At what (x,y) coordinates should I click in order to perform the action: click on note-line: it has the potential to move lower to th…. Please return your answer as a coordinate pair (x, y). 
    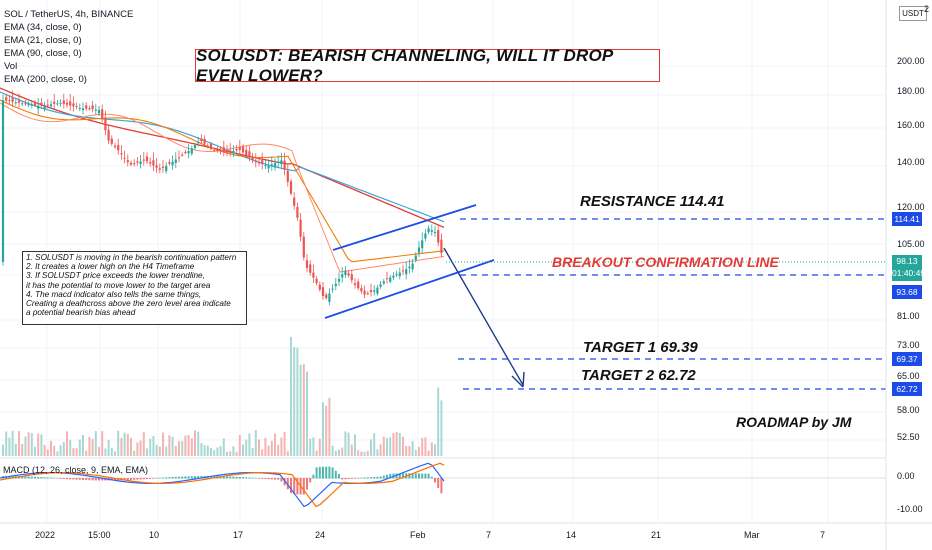
    Looking at the image, I should click on (118, 285).